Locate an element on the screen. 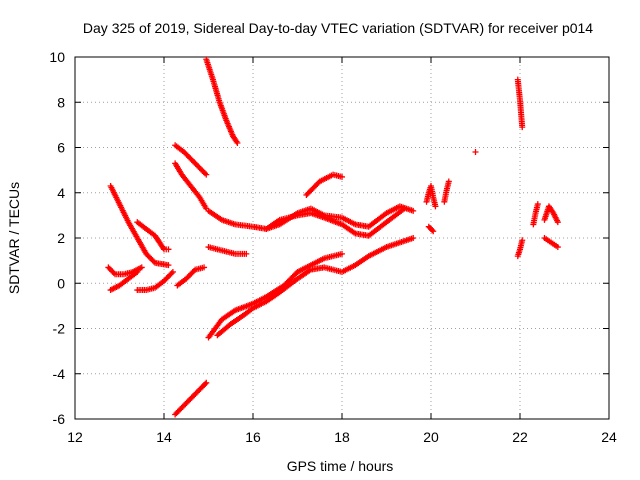  series-arc-f2 is located at coordinates (431, 229).